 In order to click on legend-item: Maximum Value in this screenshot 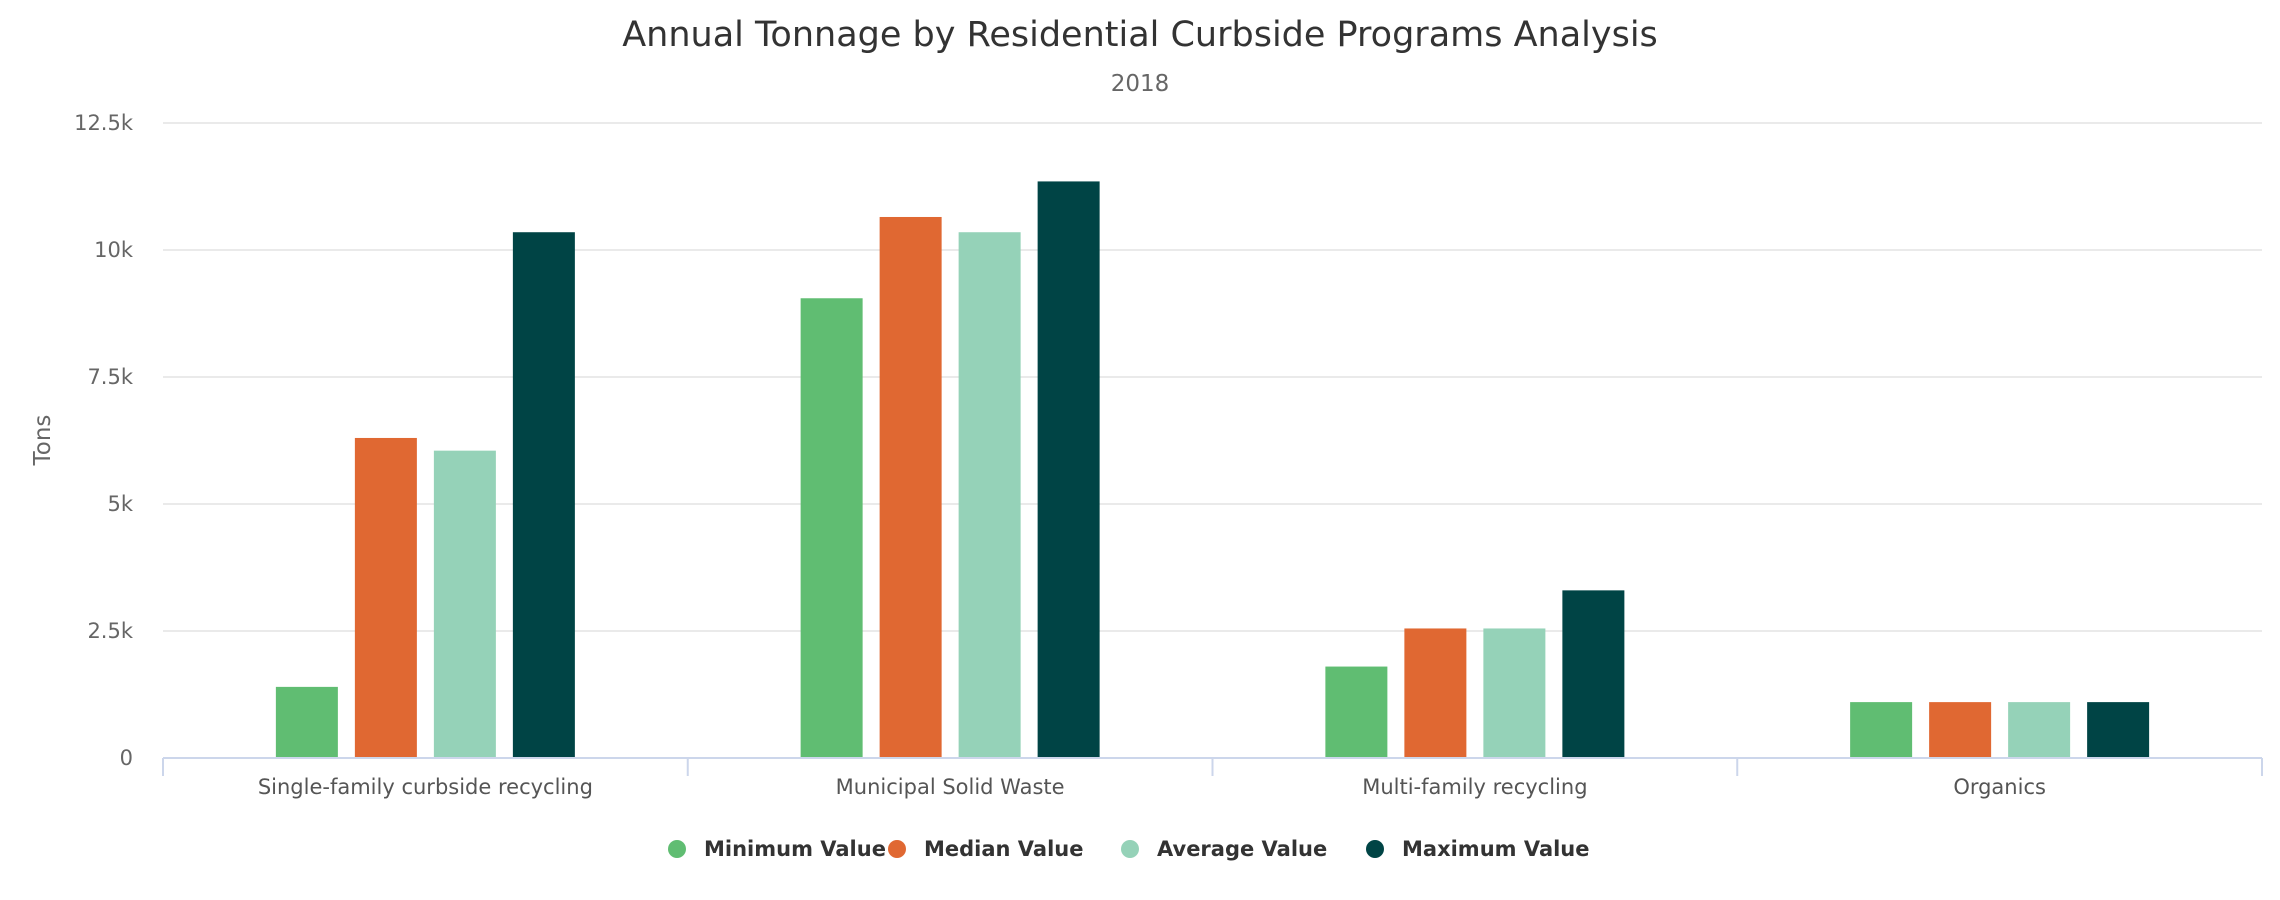, I will do `click(1478, 849)`.